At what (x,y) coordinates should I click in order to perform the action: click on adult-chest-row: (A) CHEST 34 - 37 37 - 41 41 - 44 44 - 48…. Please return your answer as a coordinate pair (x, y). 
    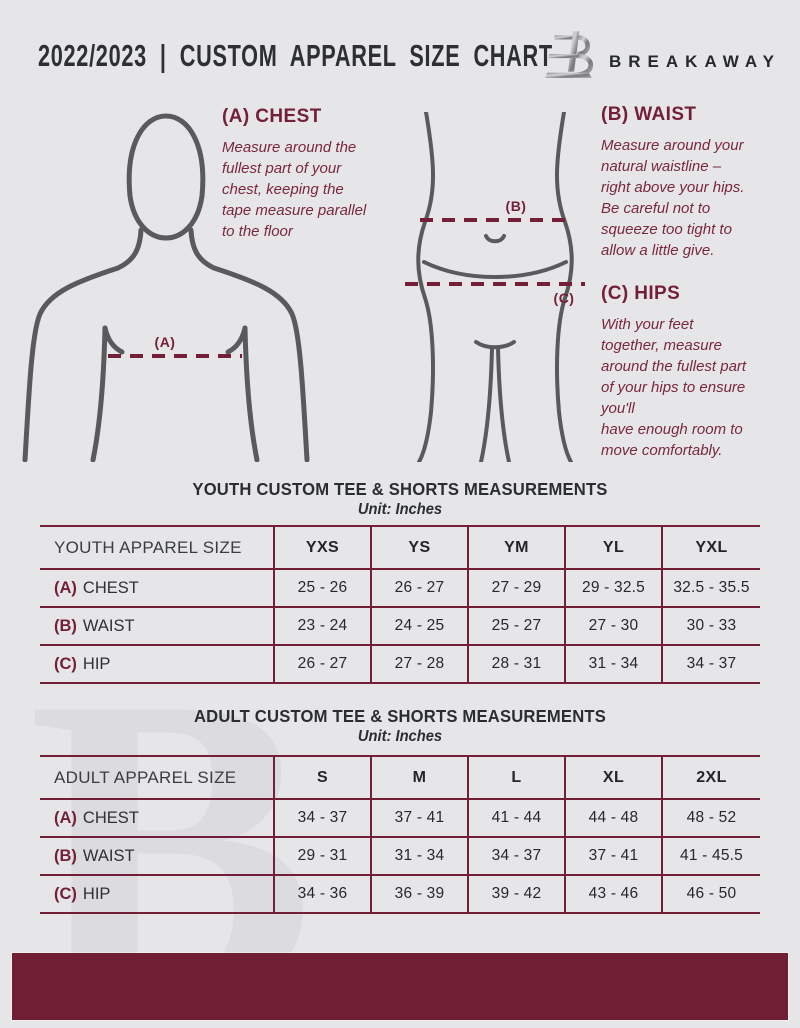
    Looking at the image, I should click on (400, 818).